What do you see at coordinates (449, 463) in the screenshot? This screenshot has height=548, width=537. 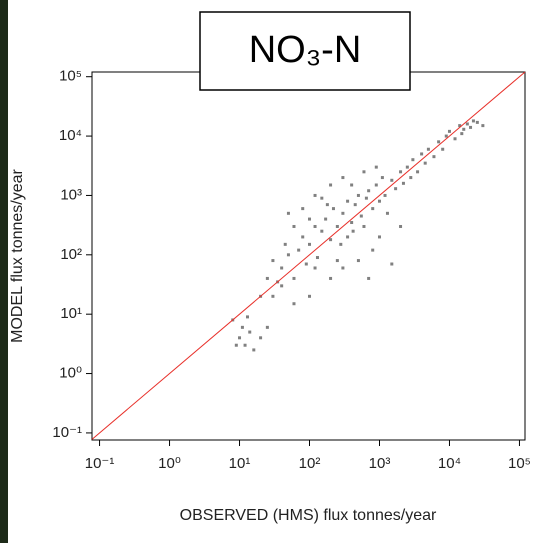 I see `x-tick-label: 10⁴` at bounding box center [449, 463].